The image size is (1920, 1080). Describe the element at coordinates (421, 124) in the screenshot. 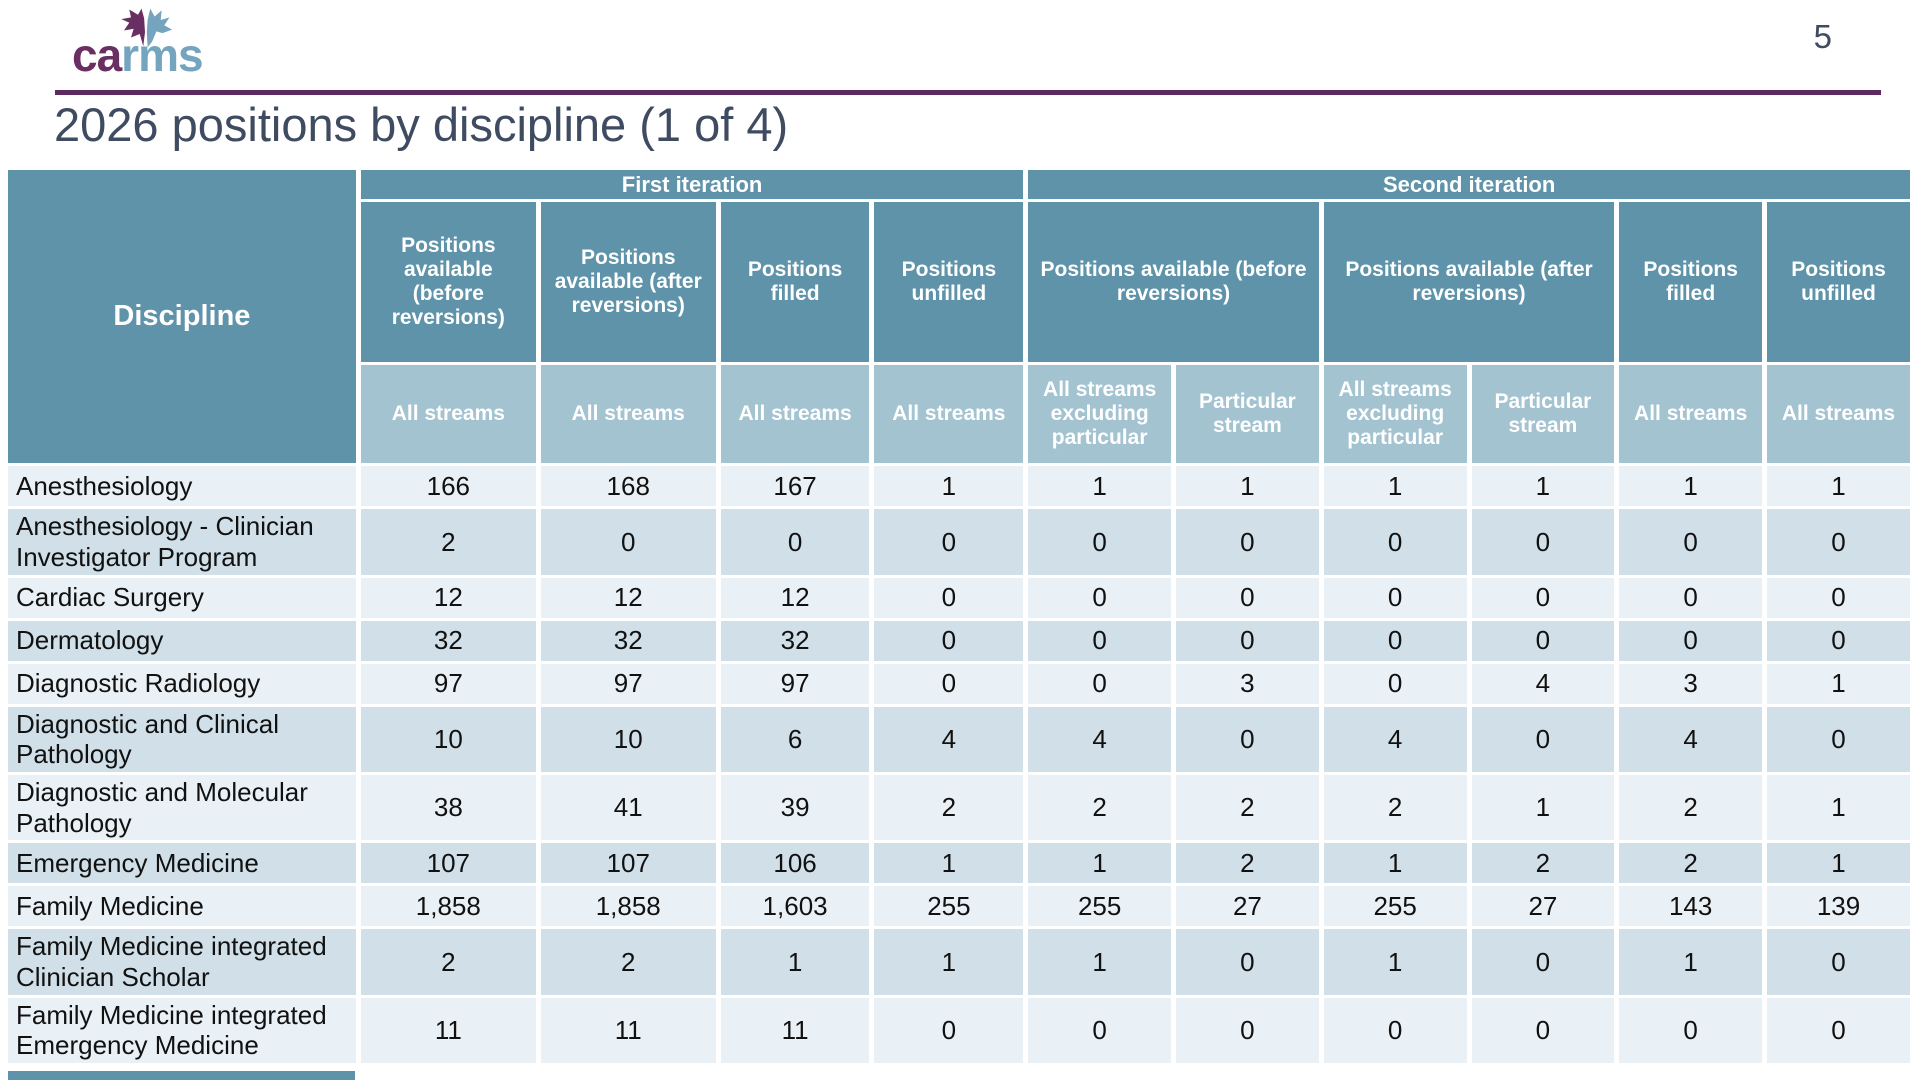

I see `page-title: 2026 positions by discipline (1 of 4)` at that location.